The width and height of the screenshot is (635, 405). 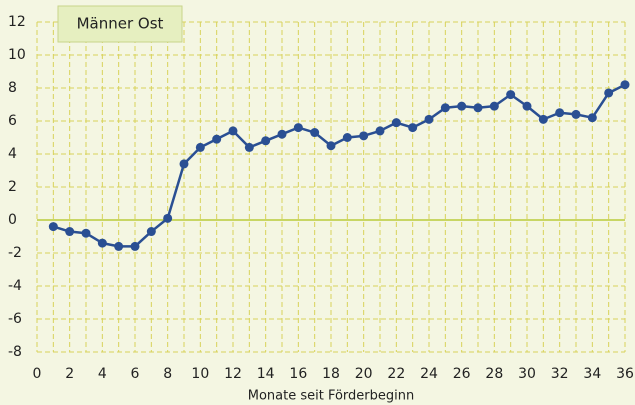 What do you see at coordinates (462, 374) in the screenshot?
I see `x-tick-label: 26` at bounding box center [462, 374].